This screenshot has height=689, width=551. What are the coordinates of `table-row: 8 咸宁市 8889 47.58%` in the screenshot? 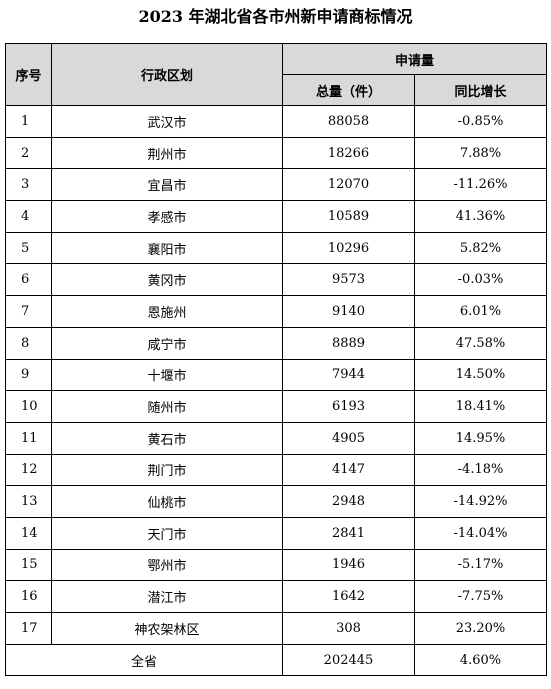 It's located at (276, 343).